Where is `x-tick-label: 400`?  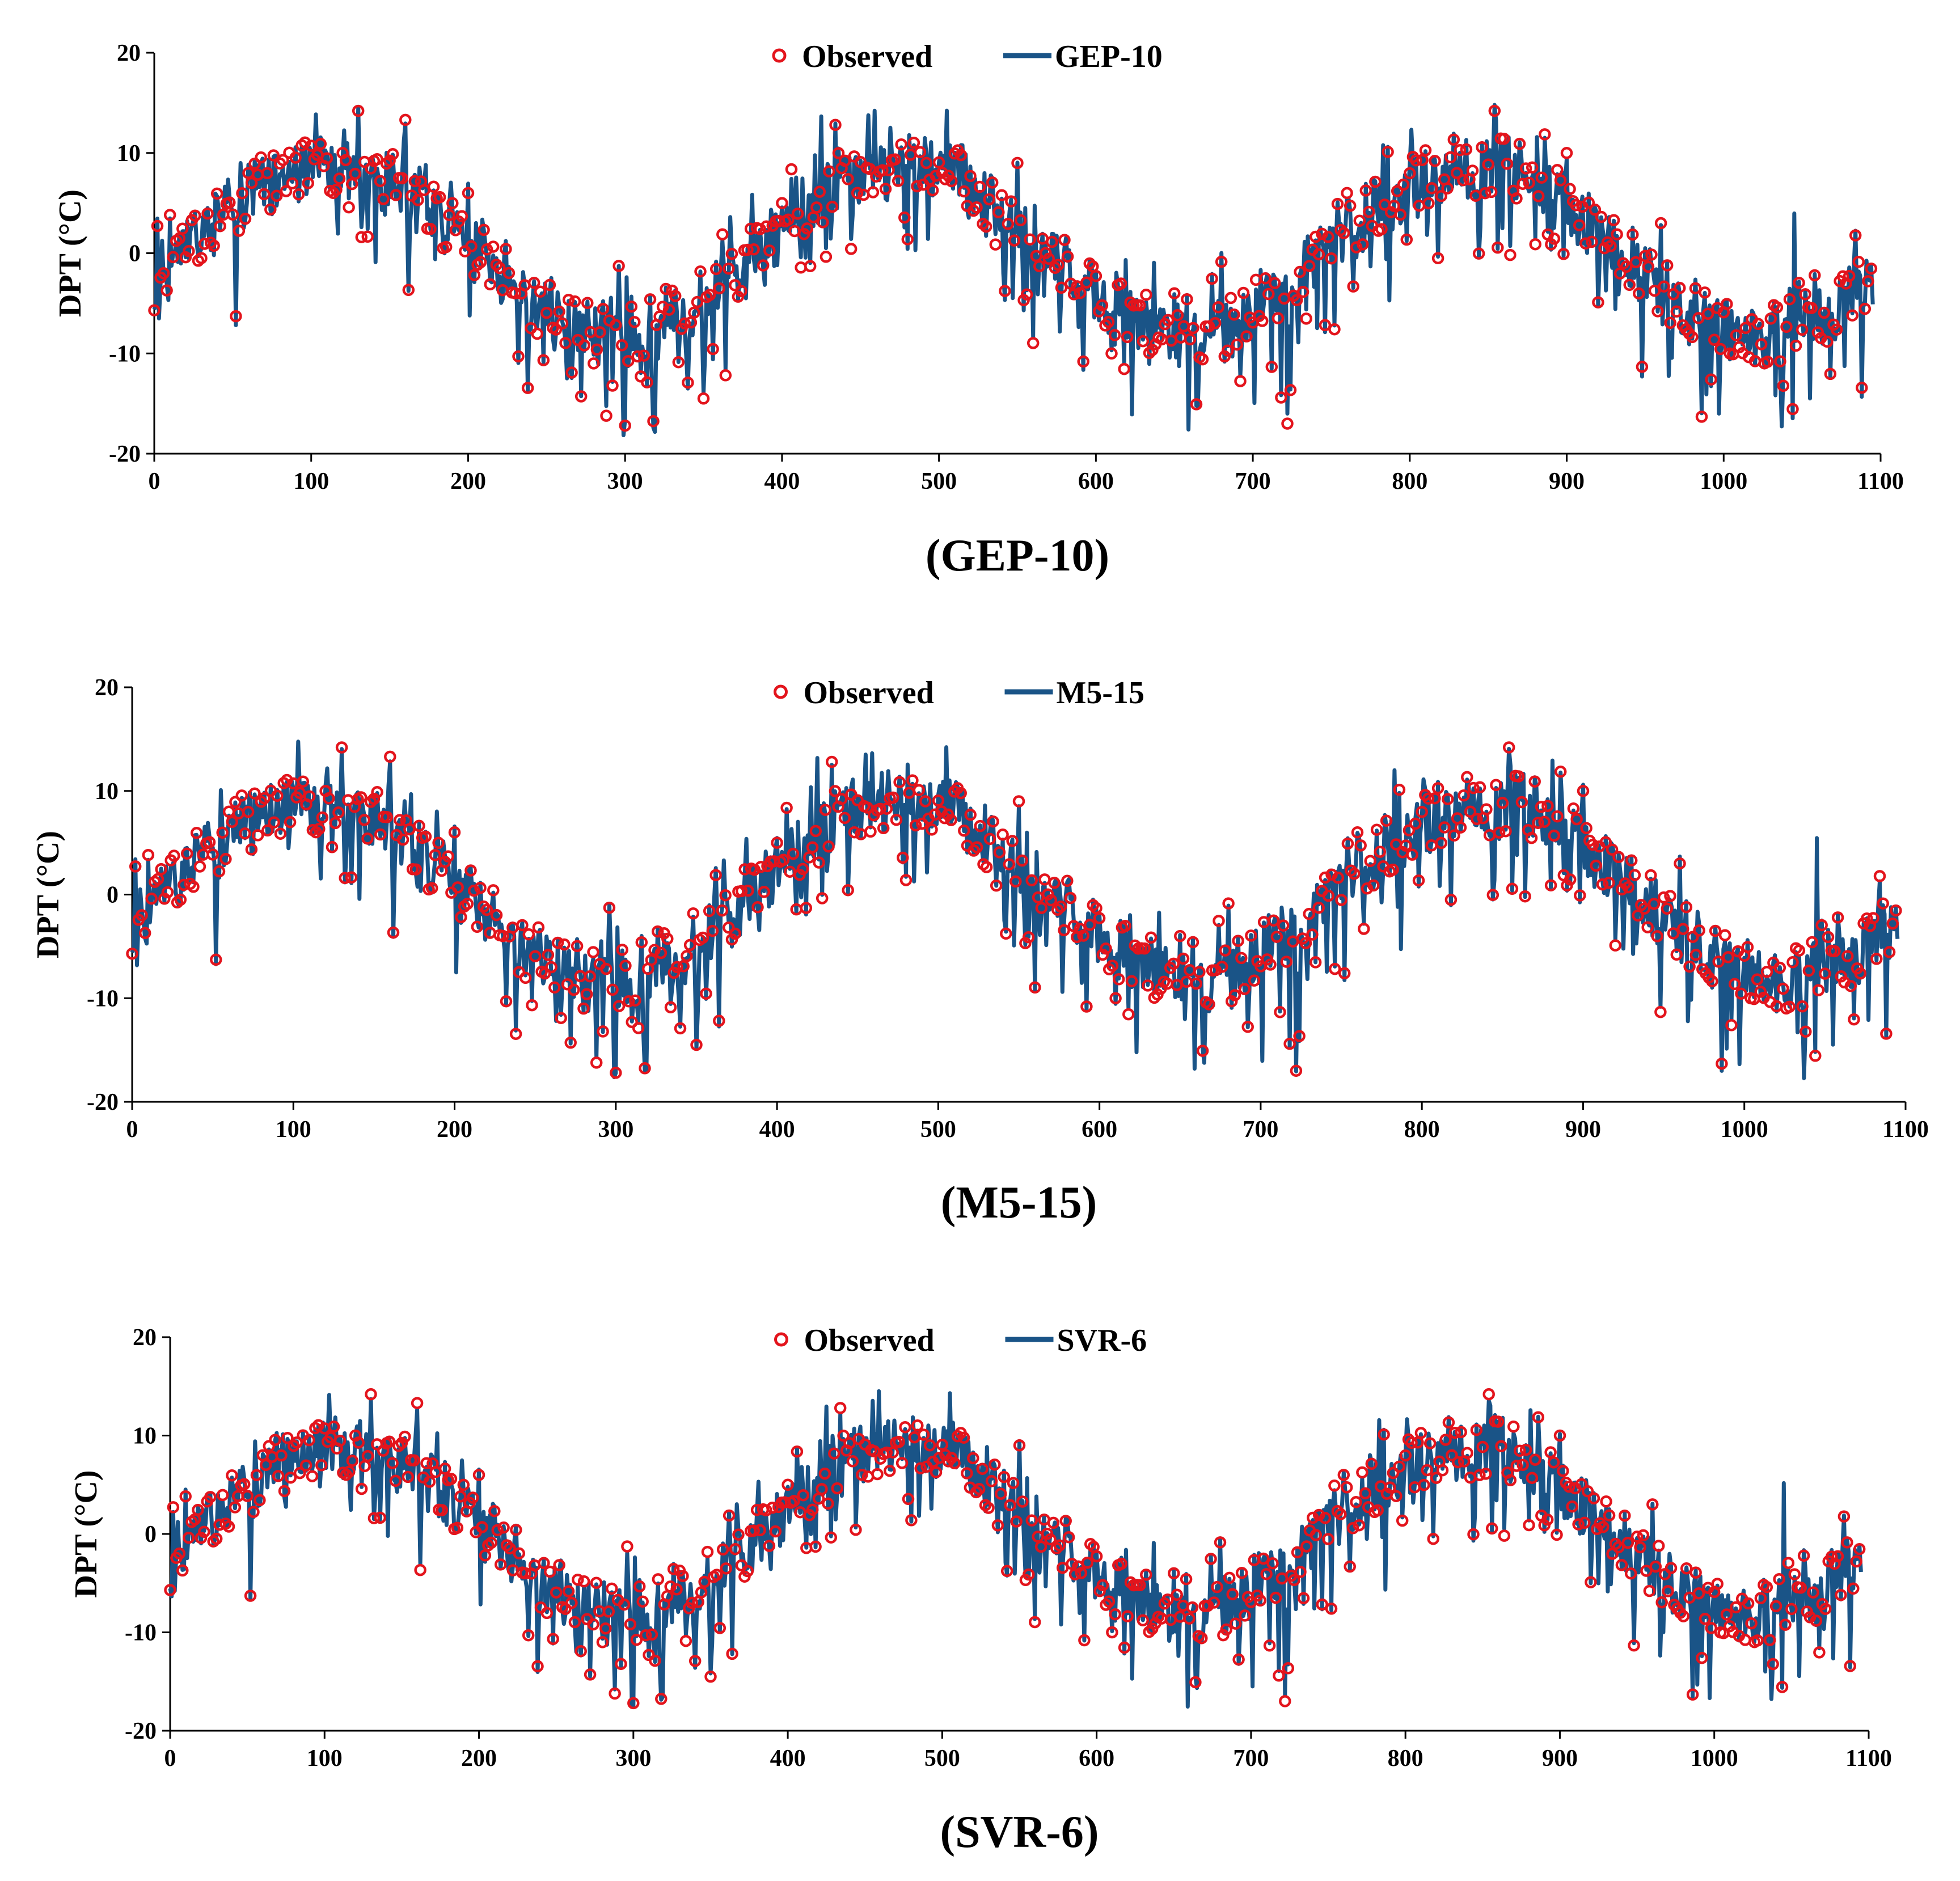
x-tick-label: 400 is located at coordinates (777, 1130).